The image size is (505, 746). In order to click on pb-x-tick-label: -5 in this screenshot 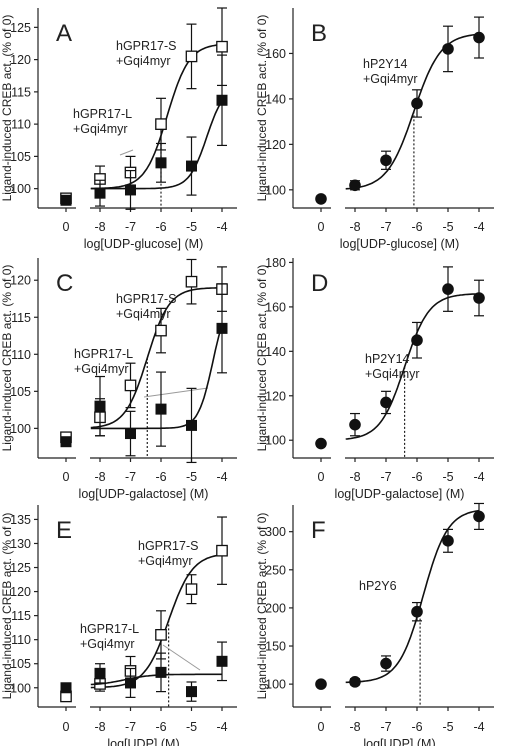, I will do `click(447, 227)`.